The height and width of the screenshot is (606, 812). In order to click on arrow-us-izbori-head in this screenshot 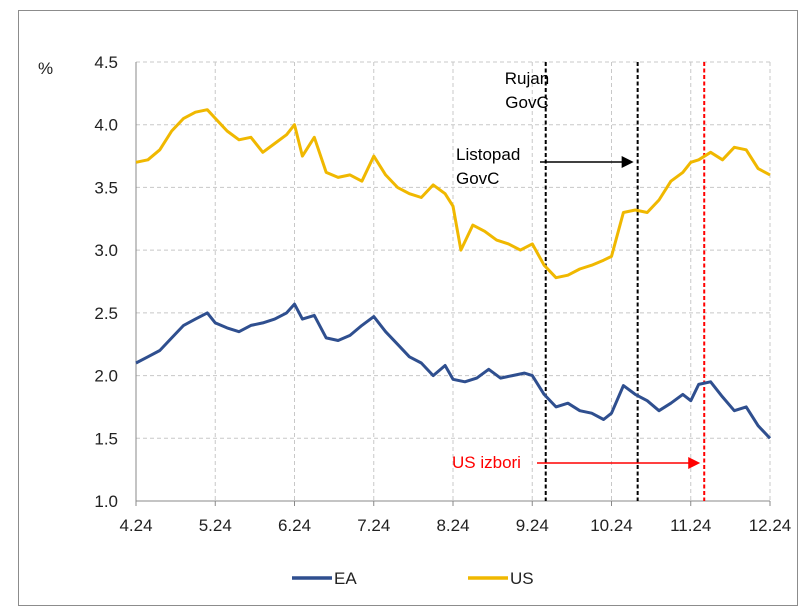, I will do `click(694, 463)`.